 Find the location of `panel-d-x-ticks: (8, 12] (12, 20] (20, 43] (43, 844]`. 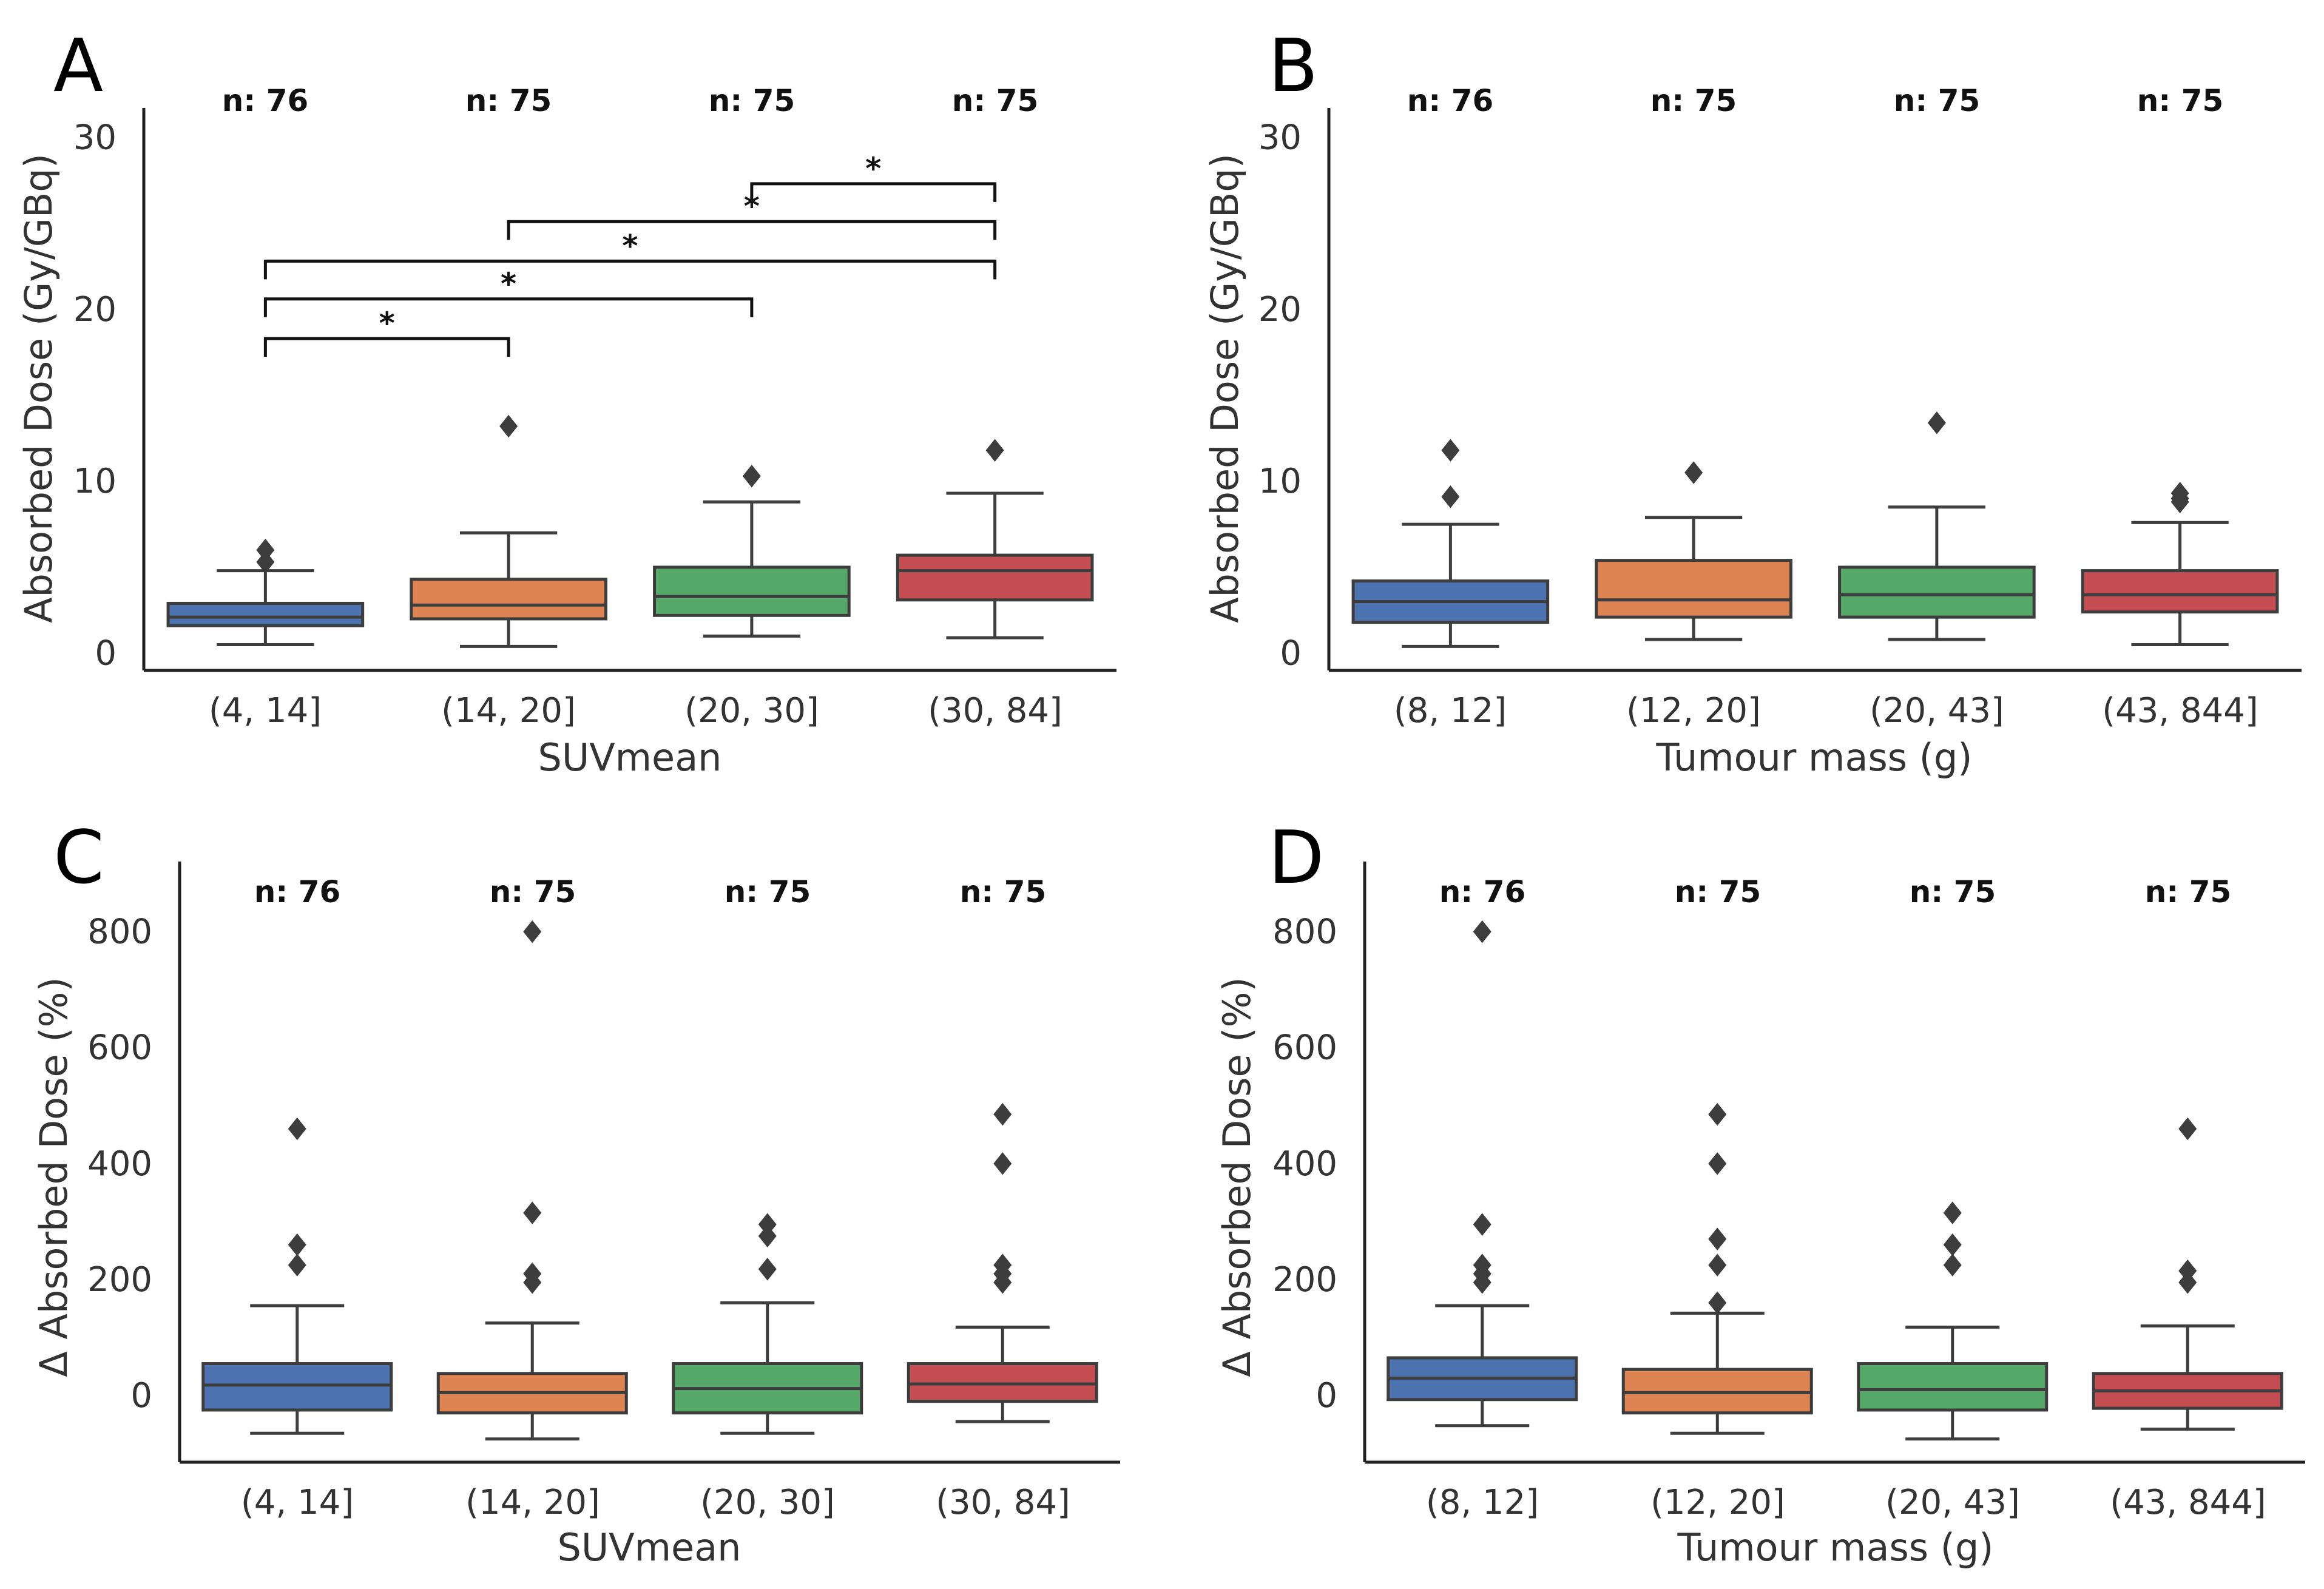

panel-d-x-ticks: (8, 12] (12, 20] (20, 43] (43, 844] is located at coordinates (1846, 1503).